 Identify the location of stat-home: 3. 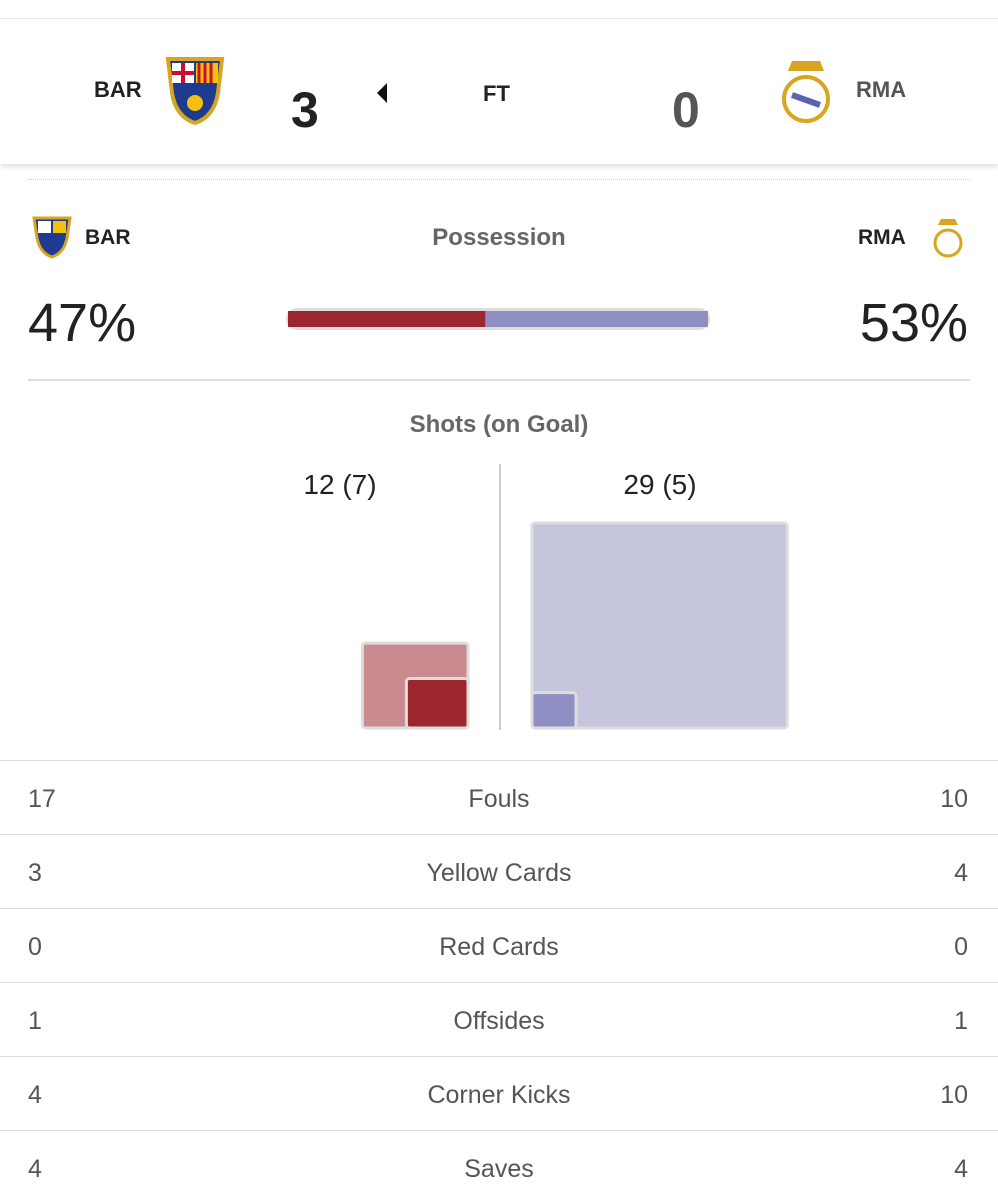
(35, 873).